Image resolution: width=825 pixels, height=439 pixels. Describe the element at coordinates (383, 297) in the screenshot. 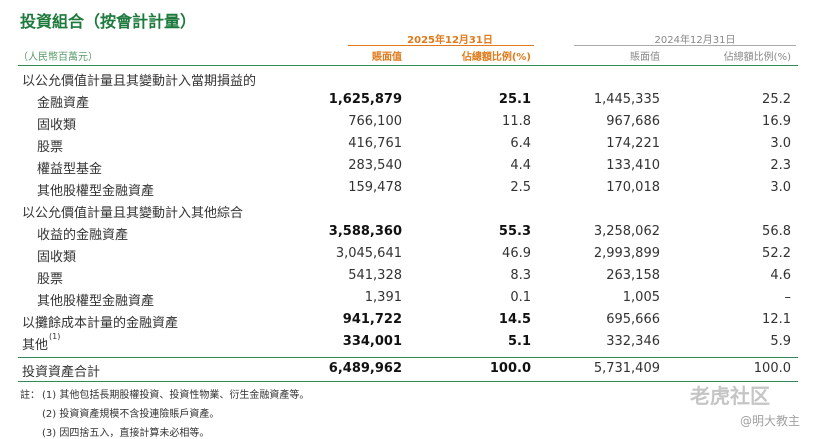

I see `cell: 1,391` at that location.